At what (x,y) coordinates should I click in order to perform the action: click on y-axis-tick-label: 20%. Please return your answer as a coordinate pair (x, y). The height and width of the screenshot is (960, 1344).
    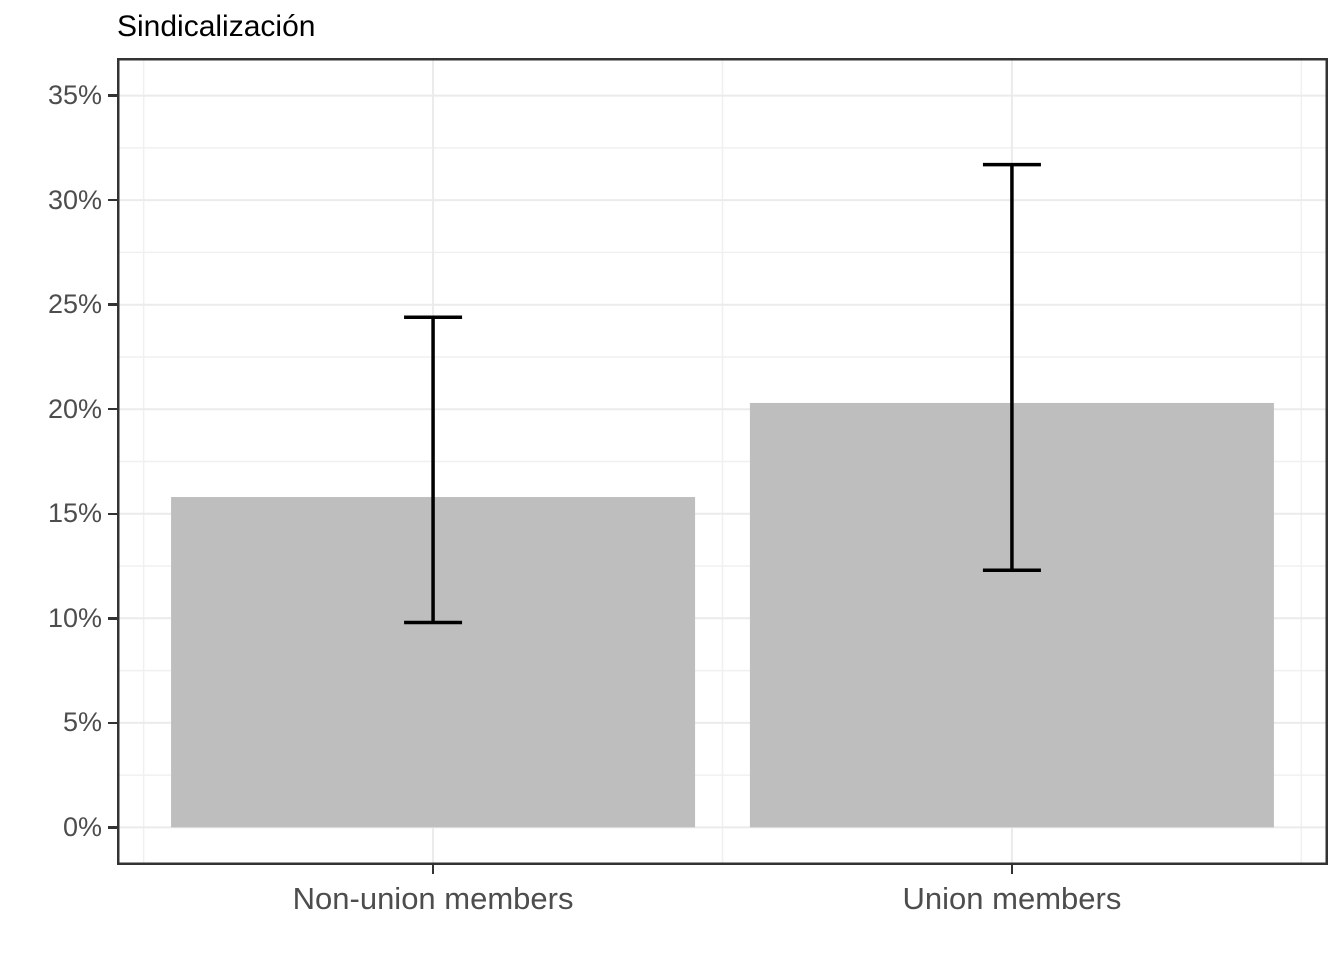
    Looking at the image, I should click on (74, 408).